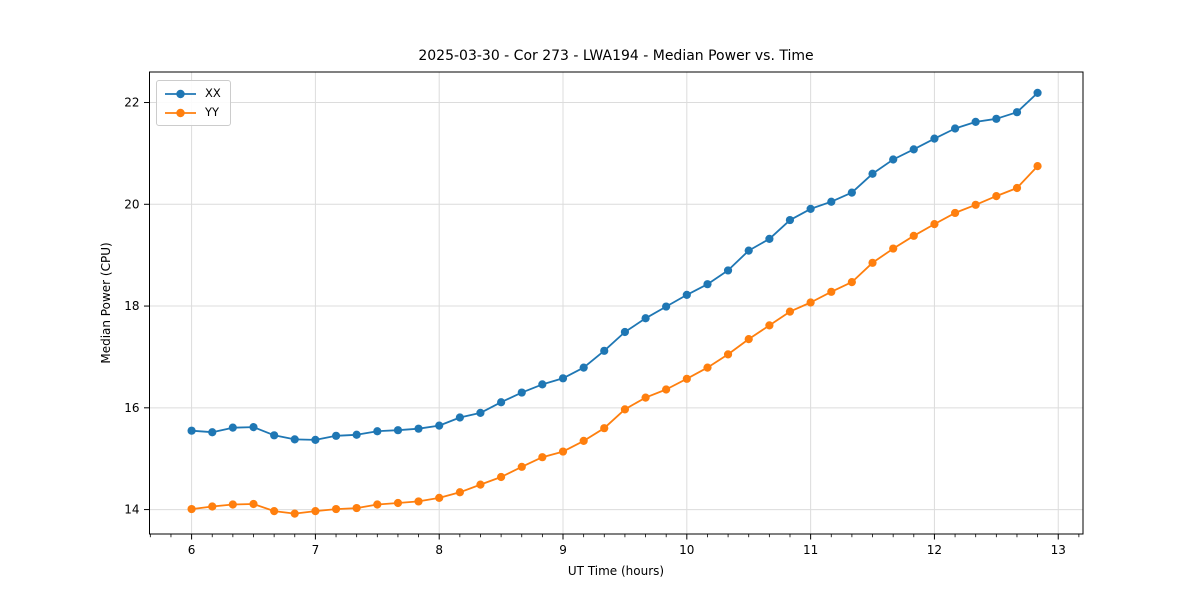 The image size is (1200, 600). What do you see at coordinates (686, 550) in the screenshot?
I see `x-tick-label: 10` at bounding box center [686, 550].